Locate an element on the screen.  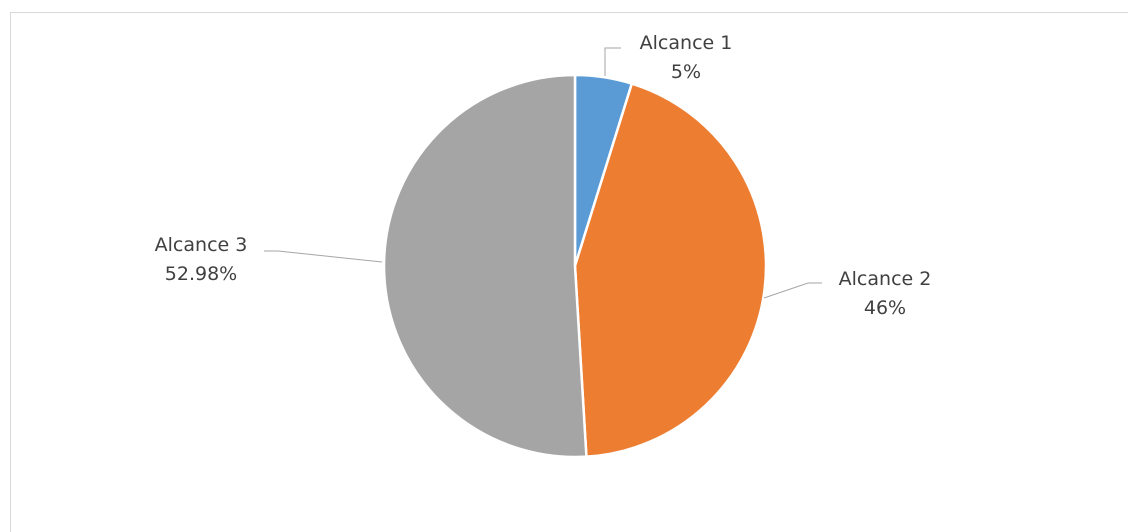
category-label-alcance-3: Alcance 3 is located at coordinates (201, 245).